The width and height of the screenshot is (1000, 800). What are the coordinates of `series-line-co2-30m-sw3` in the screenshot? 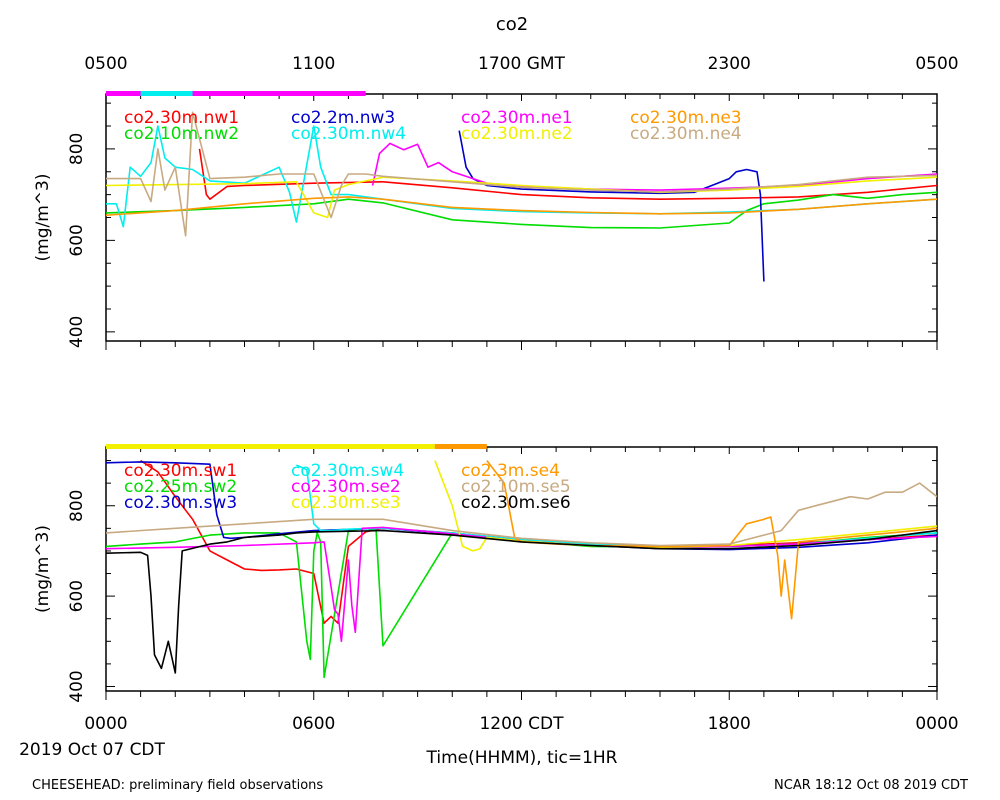 It's located at (521, 506).